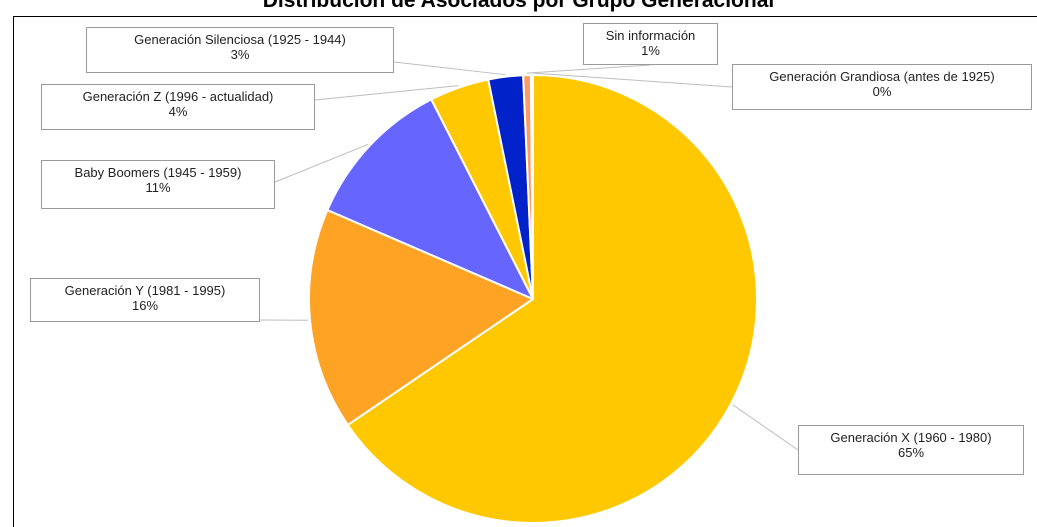 The height and width of the screenshot is (527, 1037). I want to click on slice-percent-text: 1%, so click(650, 50).